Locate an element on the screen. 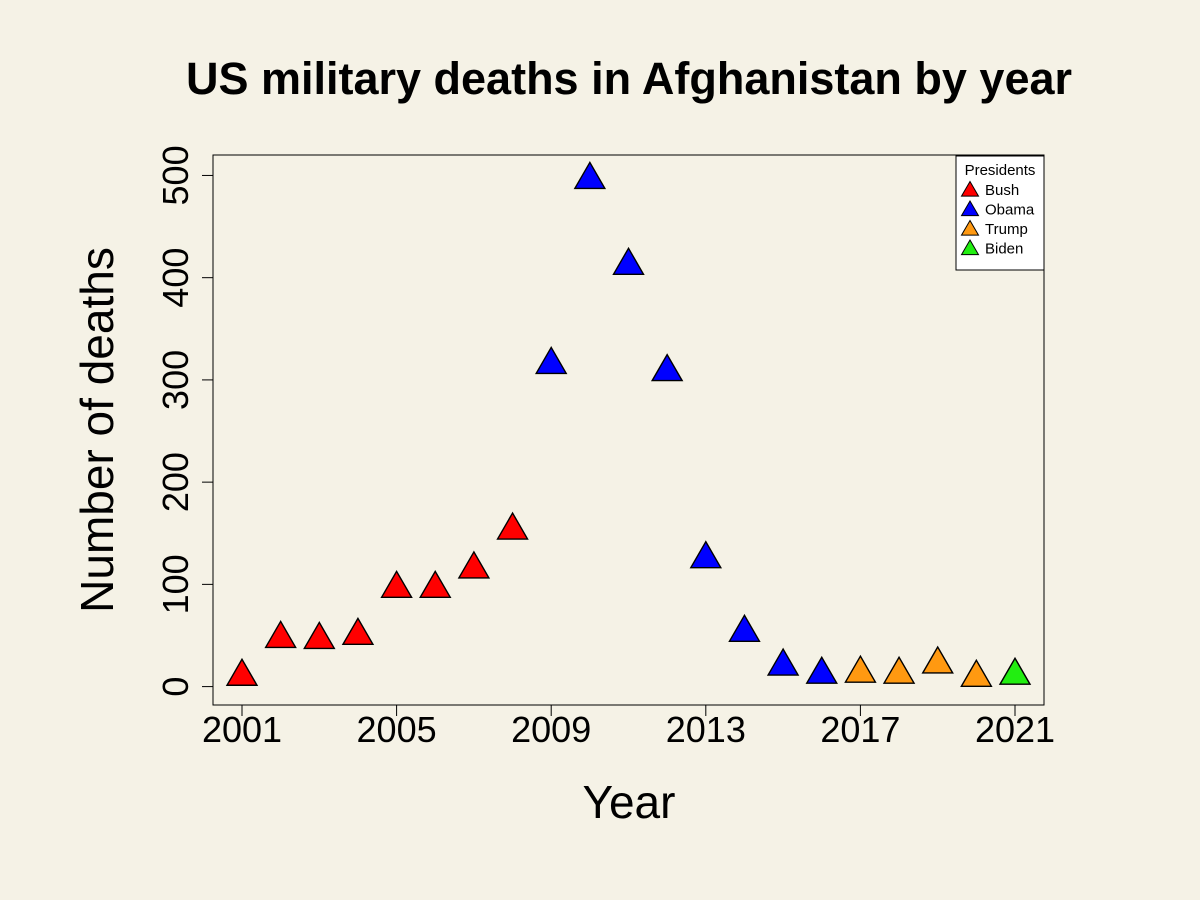  y-tick-label: 500 is located at coordinates (175, 175).